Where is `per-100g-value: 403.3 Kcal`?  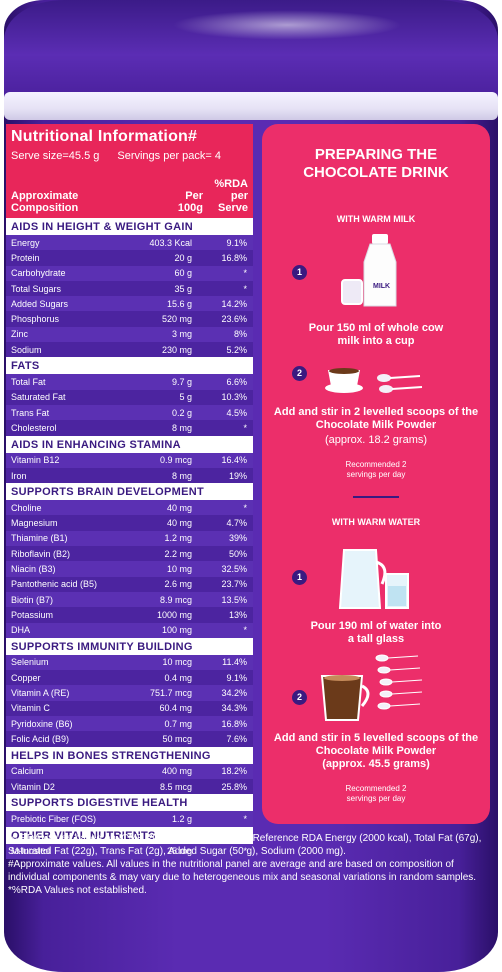 per-100g-value: 403.3 Kcal is located at coordinates (170, 242).